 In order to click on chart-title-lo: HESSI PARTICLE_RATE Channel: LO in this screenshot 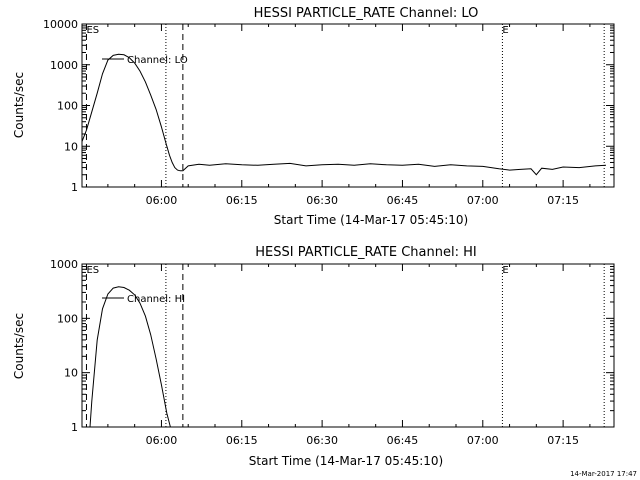, I will do `click(366, 13)`.